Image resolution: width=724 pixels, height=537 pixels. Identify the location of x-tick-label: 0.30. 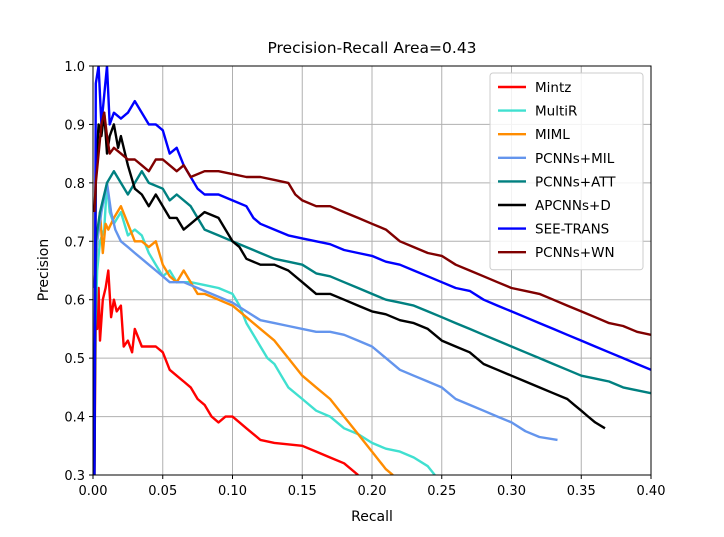
(511, 491).